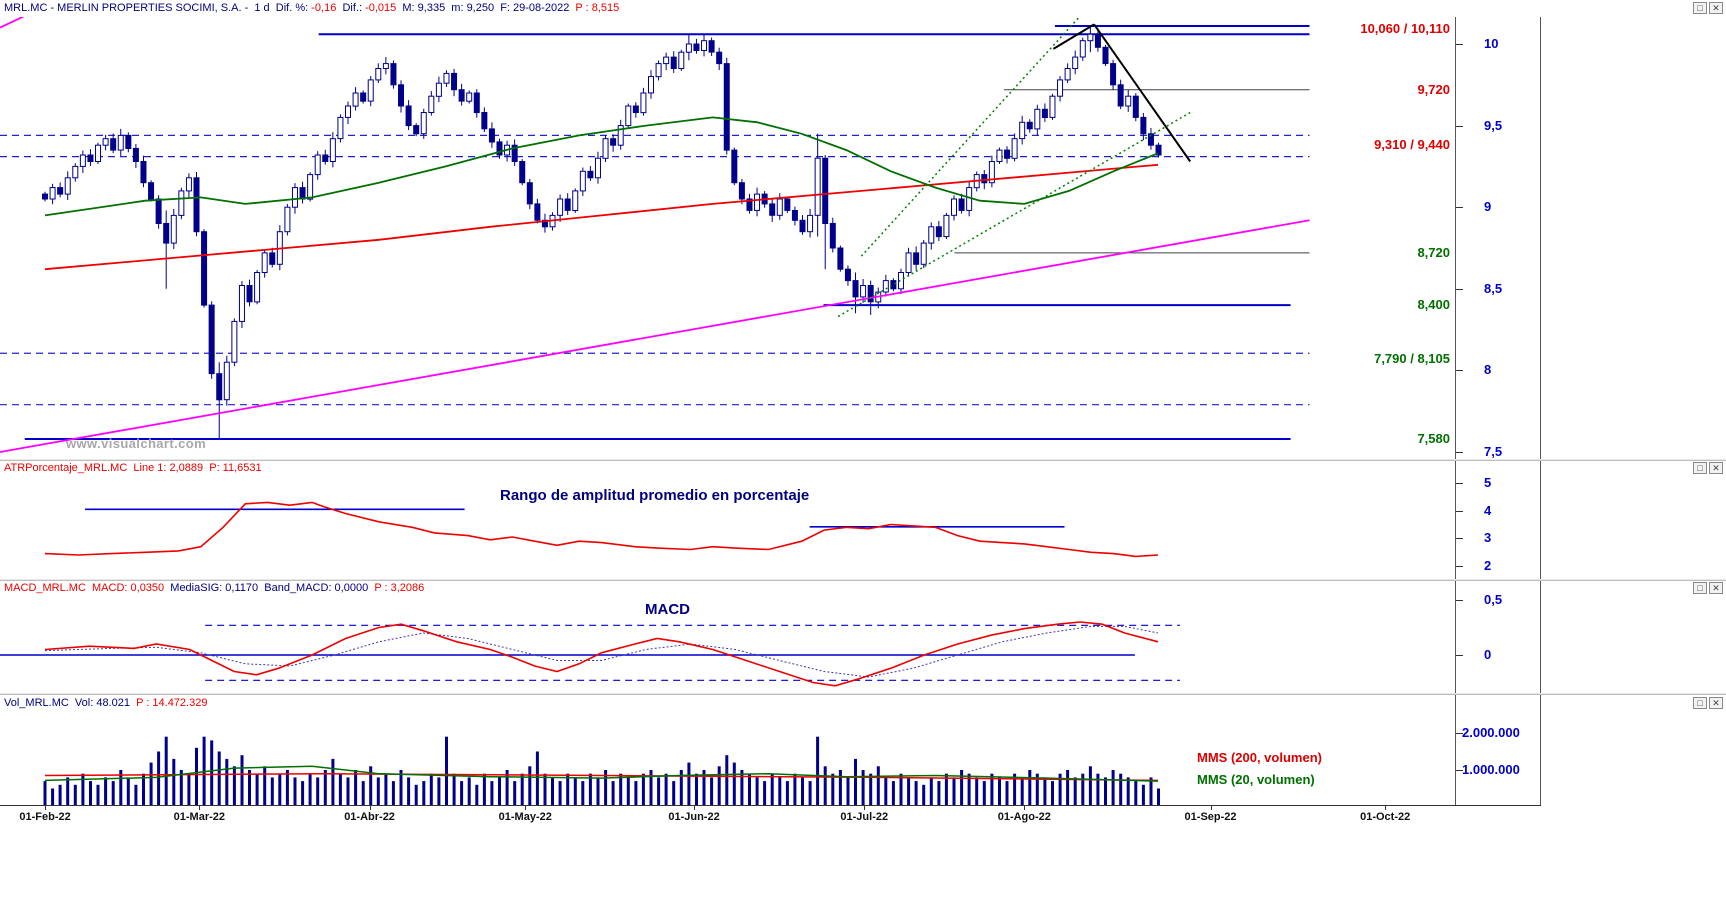  Describe the element at coordinates (319, 588) in the screenshot. I see `header-text: Band_MACD: 0,0000` at that location.